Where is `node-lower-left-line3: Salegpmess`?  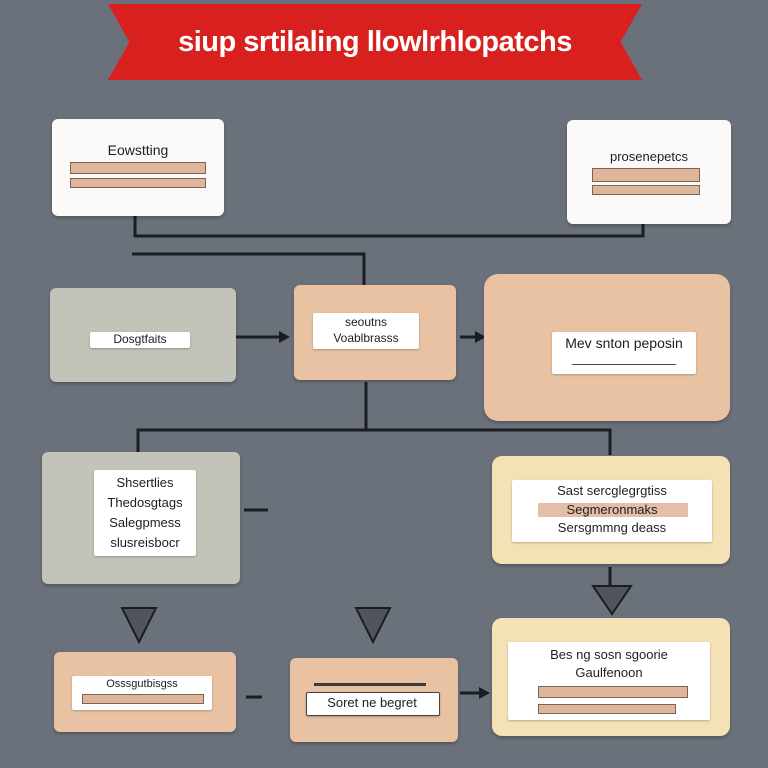
node-lower-left-line3: Salegpmess is located at coordinates (145, 522).